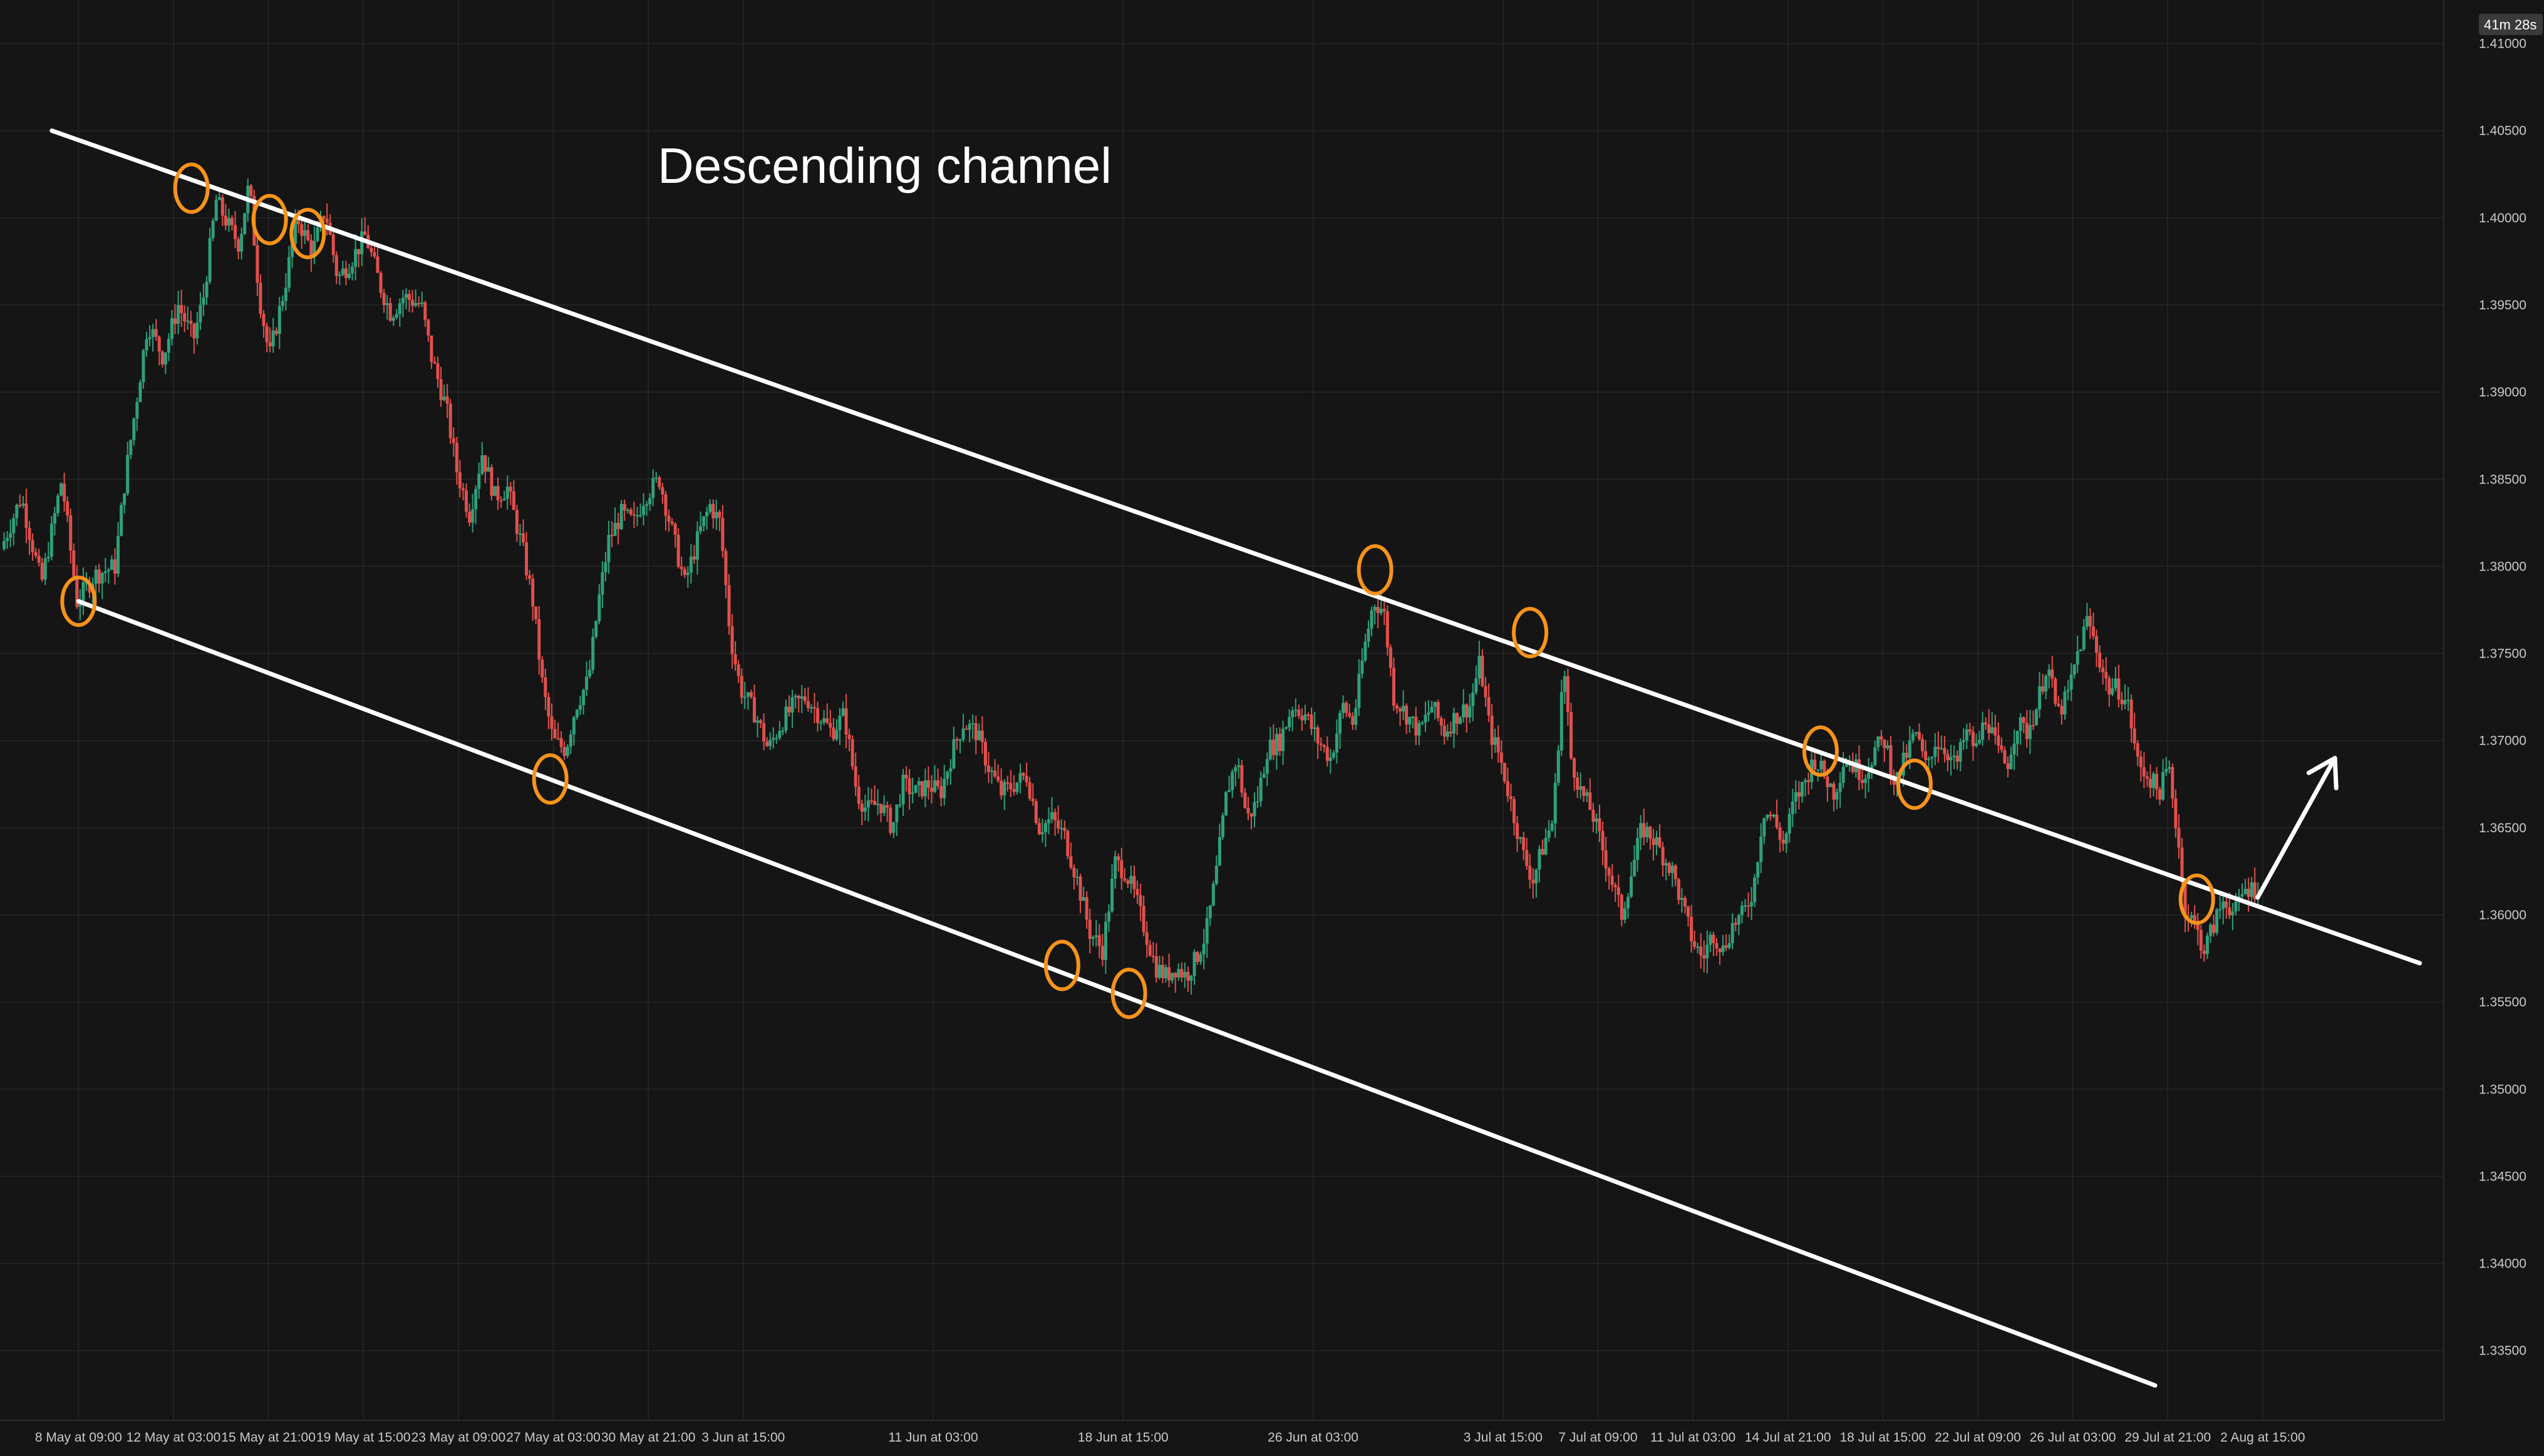  I want to click on time-tick-label: 30 May at 21:00, so click(648, 1437).